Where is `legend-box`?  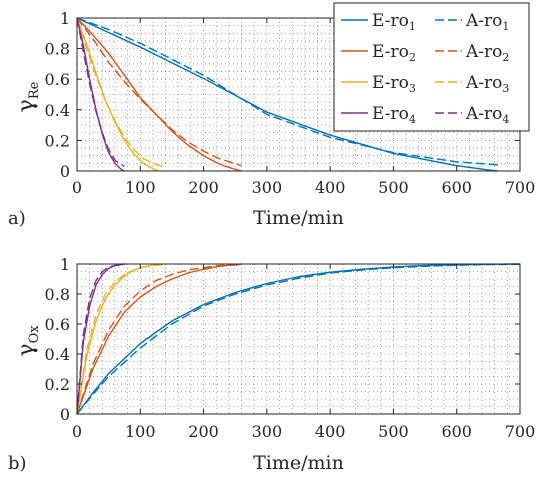
legend-box is located at coordinates (431, 67).